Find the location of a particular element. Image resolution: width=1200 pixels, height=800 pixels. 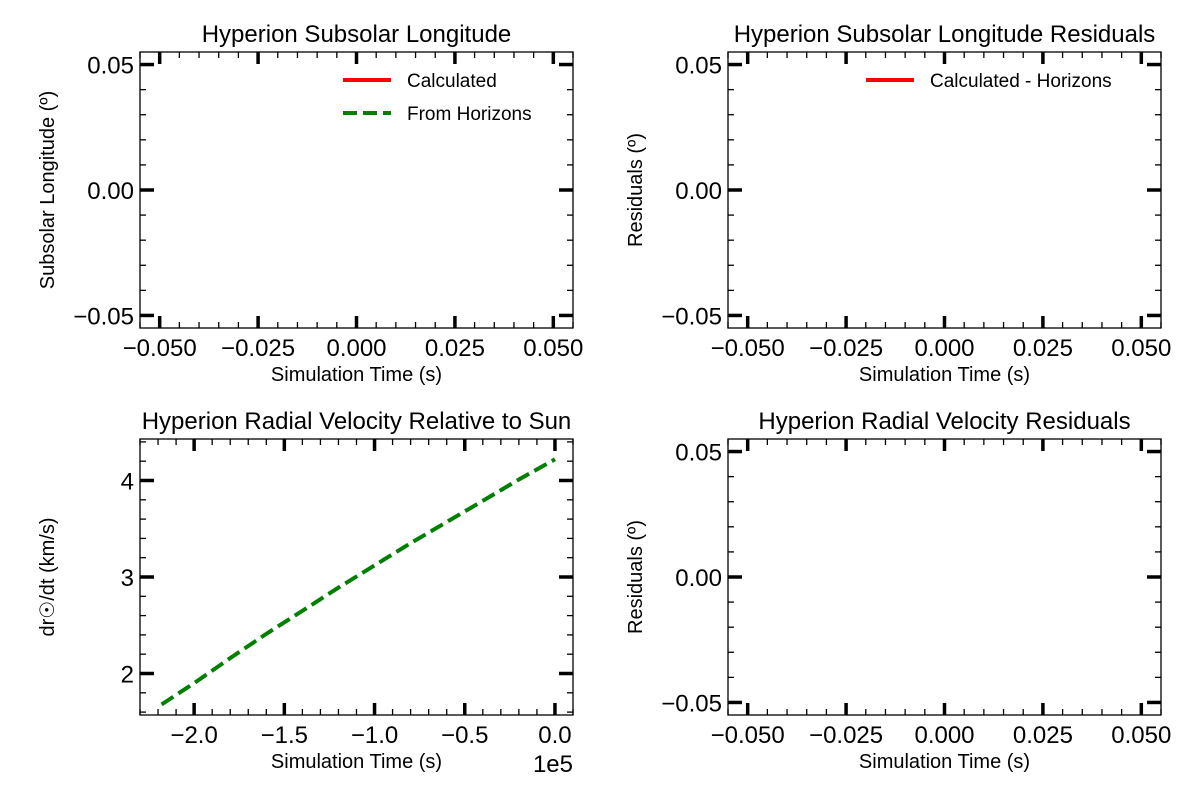

legend: Calculated - Horizons is located at coordinates (989, 81).